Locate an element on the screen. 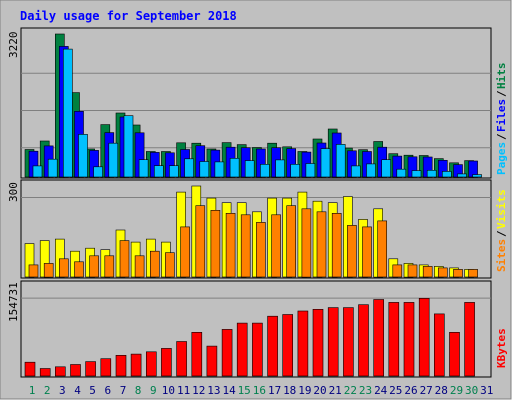 The image size is (512, 400). x-tick-label-day-25: 25 is located at coordinates (395, 390).